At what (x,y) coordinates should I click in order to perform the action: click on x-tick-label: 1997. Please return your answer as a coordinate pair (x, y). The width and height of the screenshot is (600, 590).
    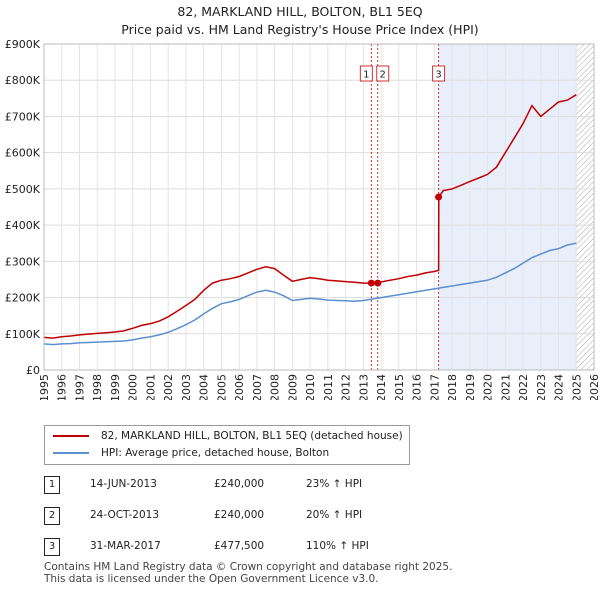
    Looking at the image, I should click on (79, 387).